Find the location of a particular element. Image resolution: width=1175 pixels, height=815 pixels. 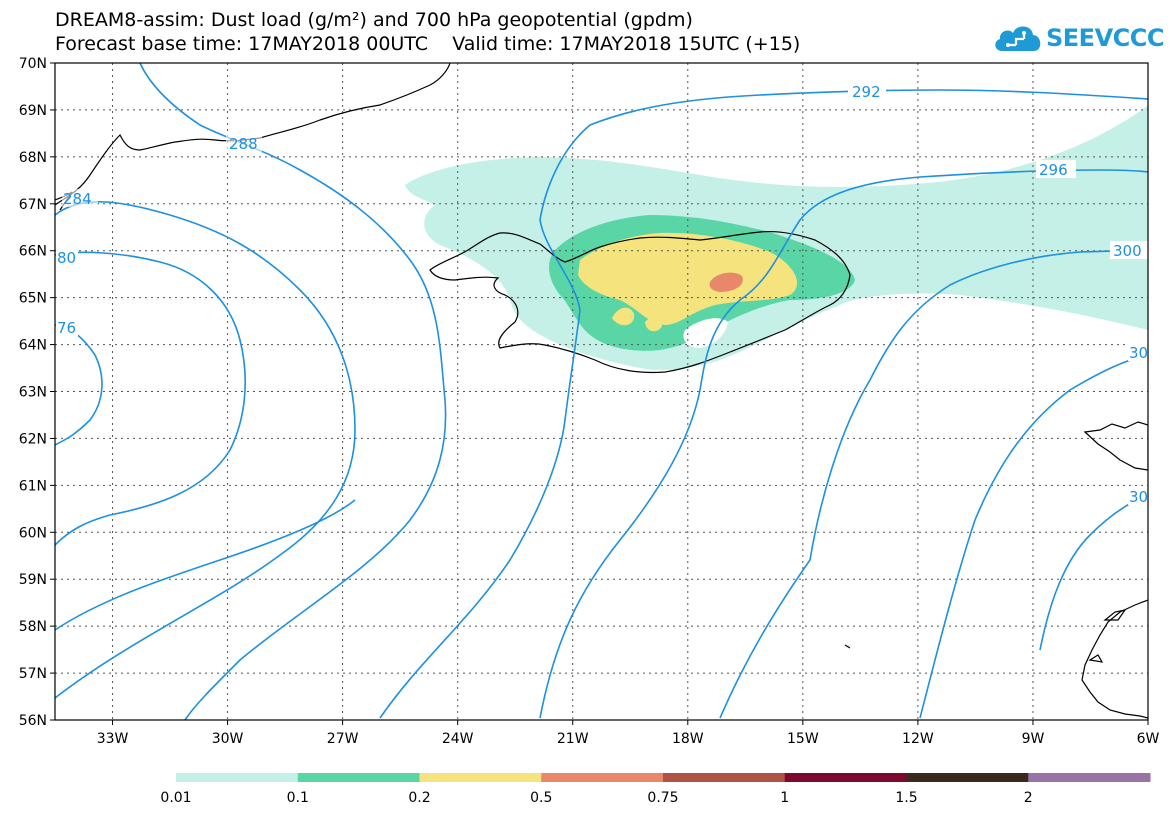

lon-tick-label: 18W is located at coordinates (688, 739).